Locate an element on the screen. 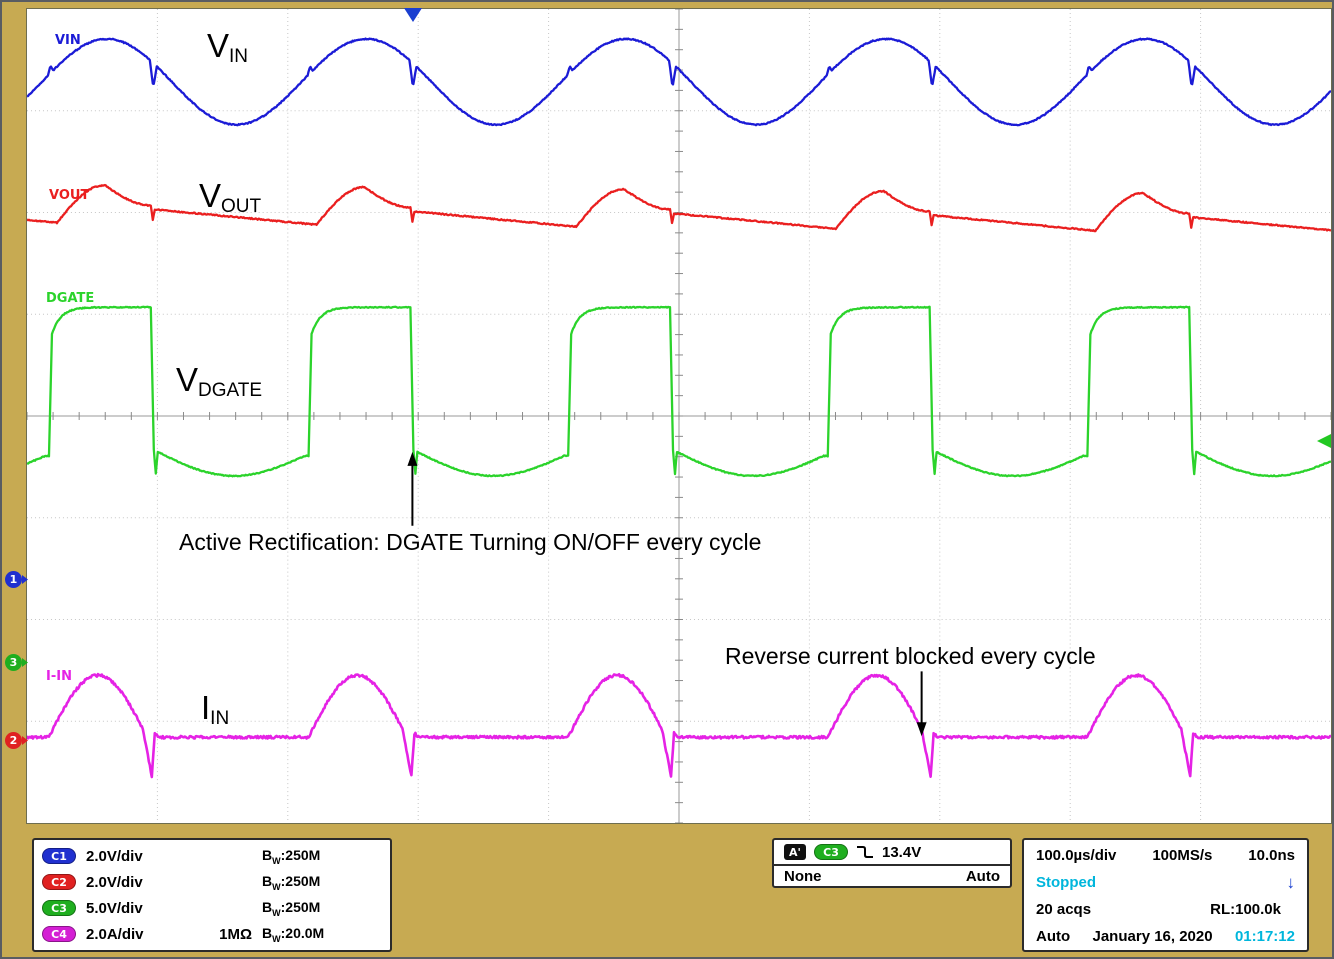 Image resolution: width=1334 pixels, height=959 pixels. annotation-arrow-down-head is located at coordinates (921, 729).